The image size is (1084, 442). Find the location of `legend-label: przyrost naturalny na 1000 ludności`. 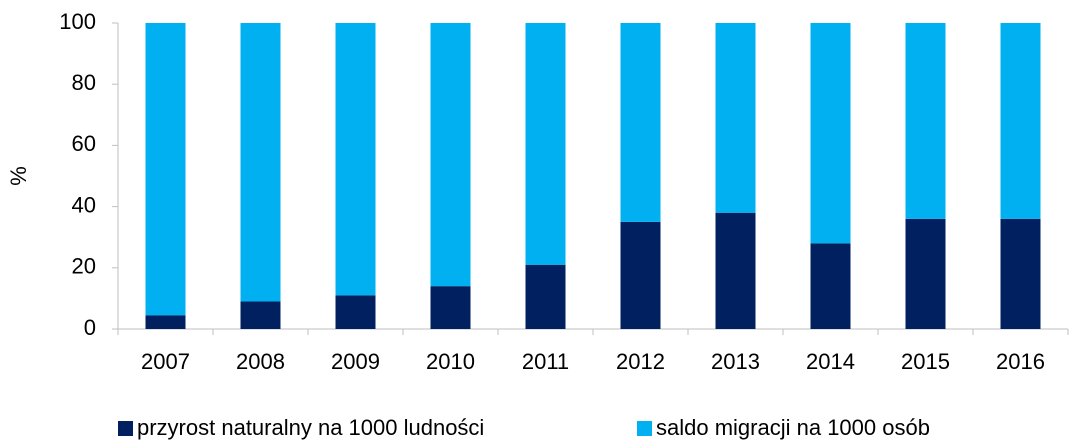

legend-label: przyrost naturalny na 1000 ludności is located at coordinates (310, 427).